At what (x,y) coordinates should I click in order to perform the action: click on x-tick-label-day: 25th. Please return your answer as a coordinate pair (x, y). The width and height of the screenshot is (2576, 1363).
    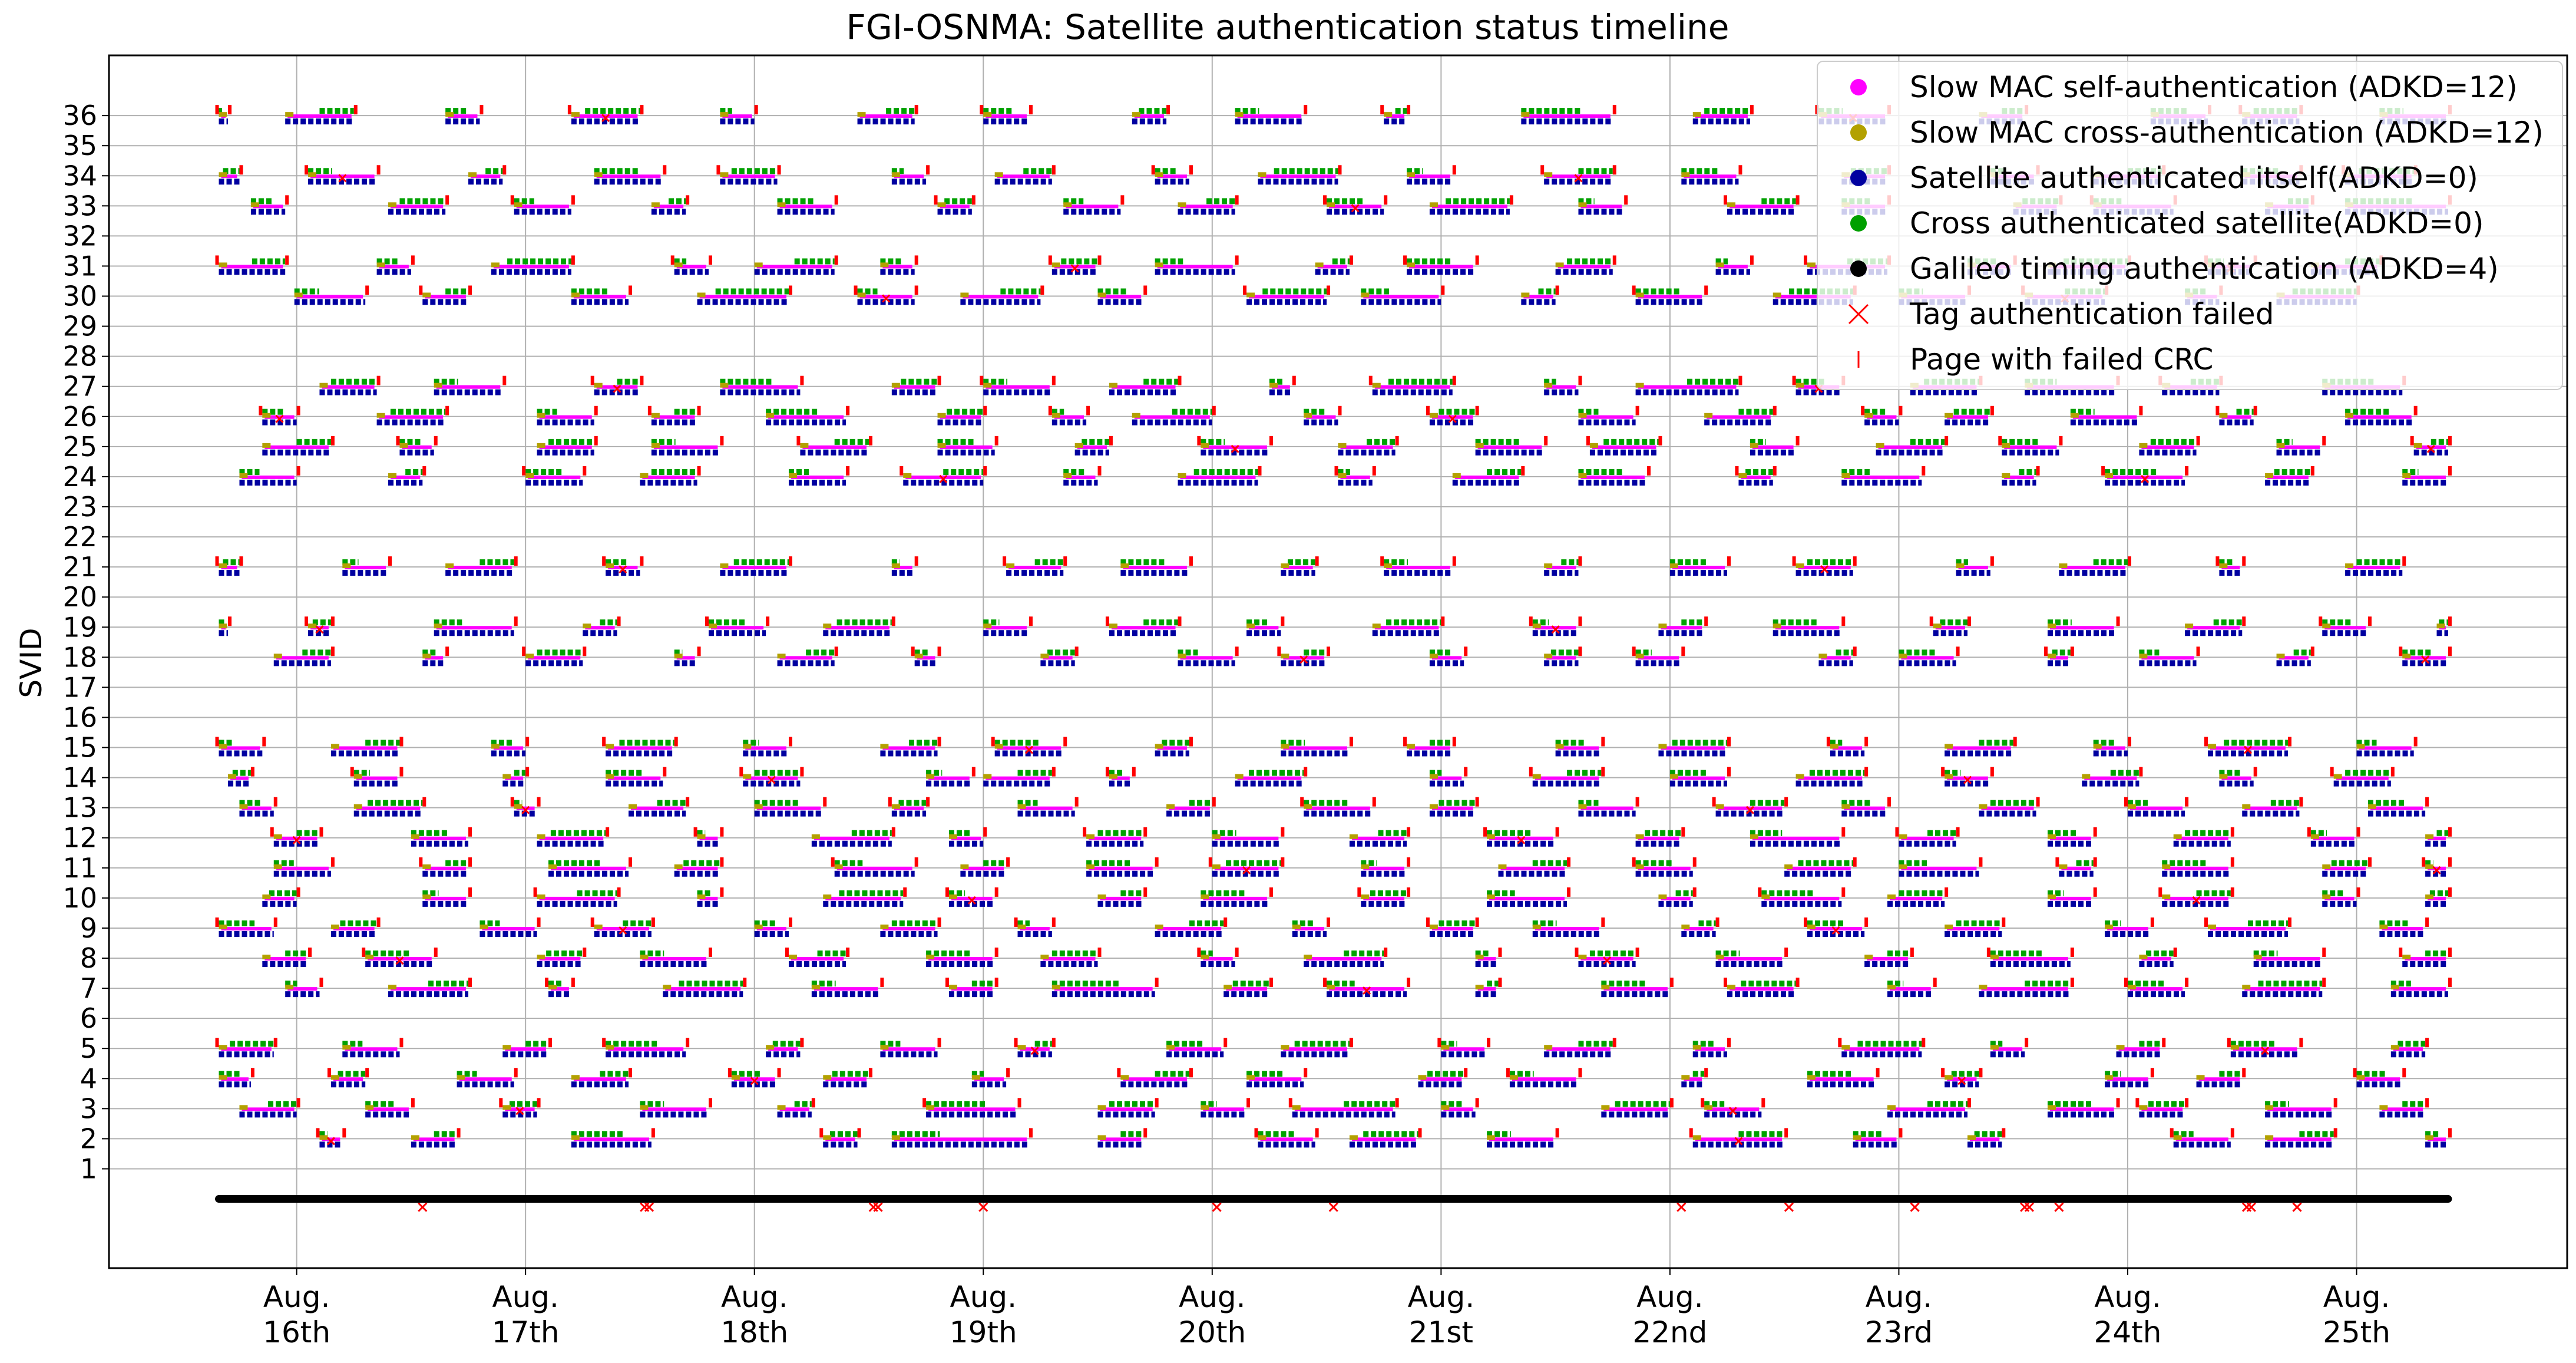
    Looking at the image, I should click on (2356, 1332).